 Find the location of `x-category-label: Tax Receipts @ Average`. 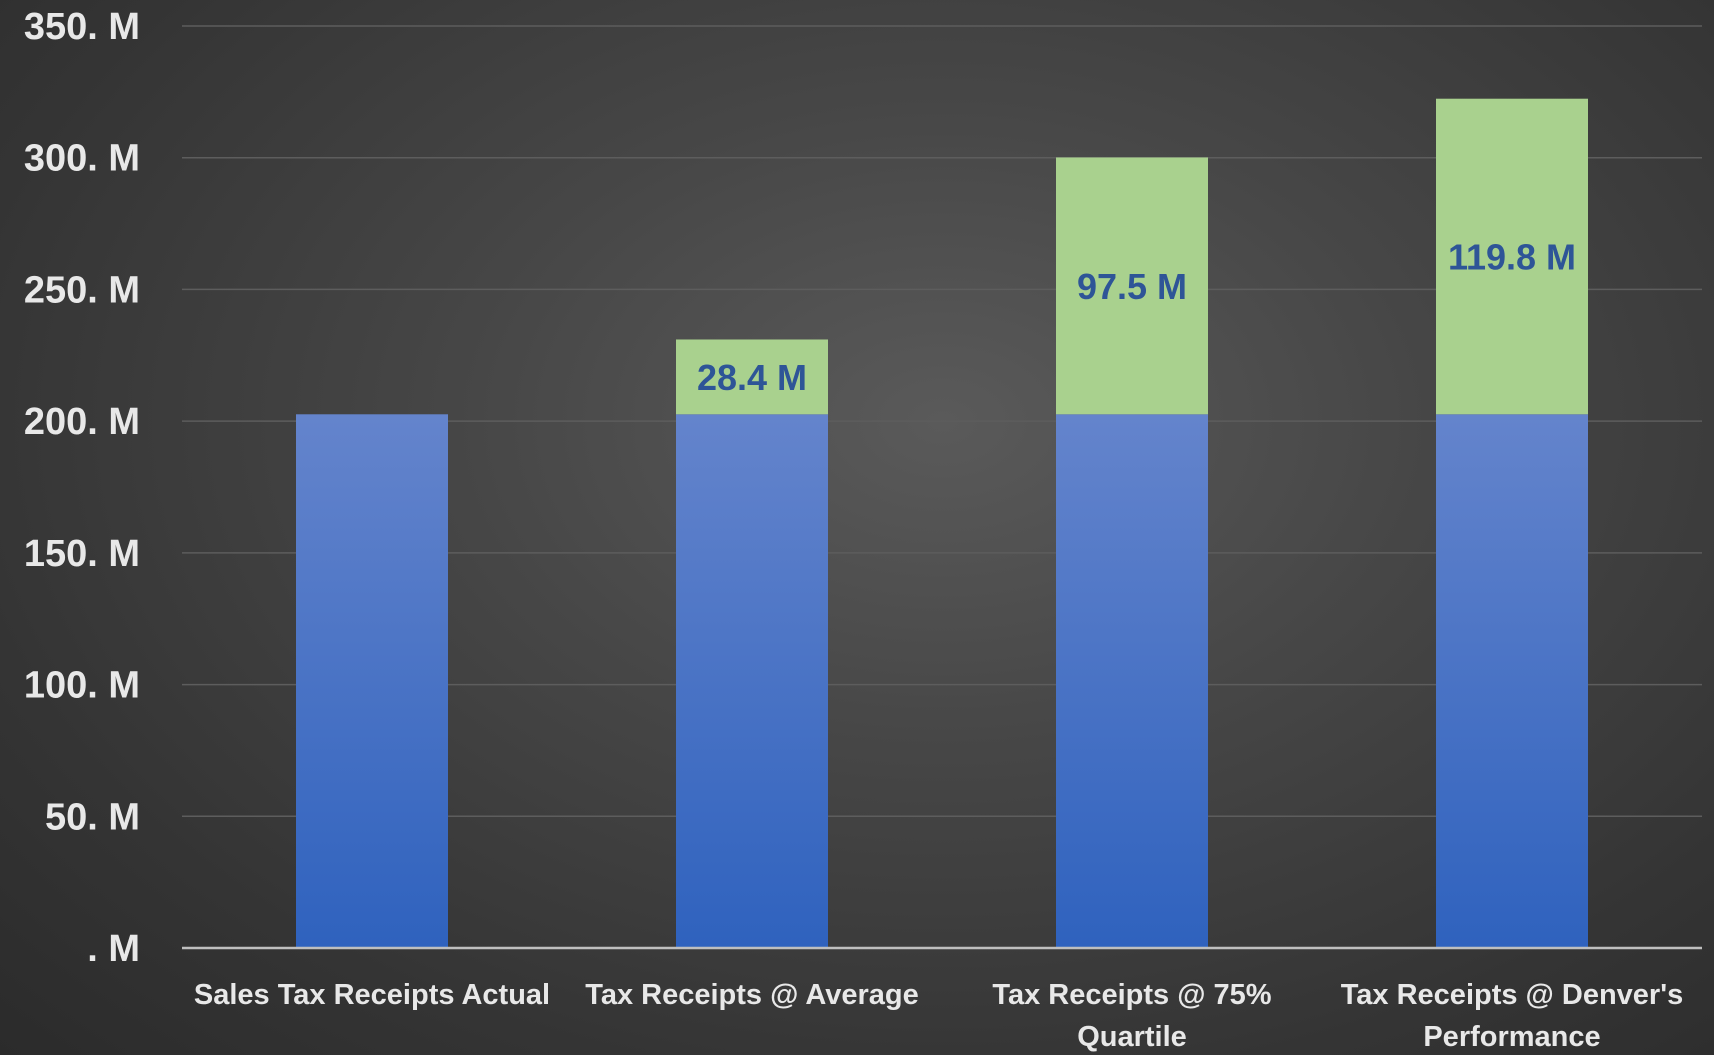

x-category-label: Tax Receipts @ Average is located at coordinates (751, 995).